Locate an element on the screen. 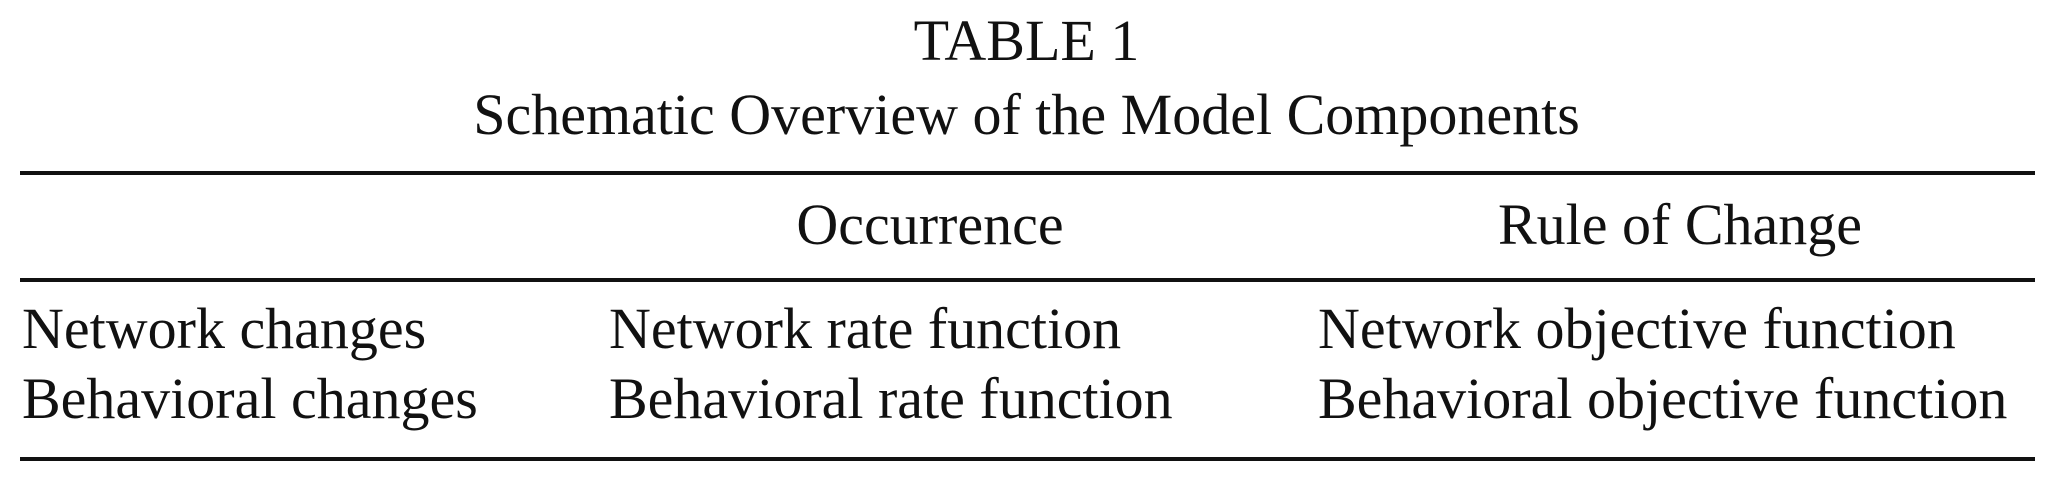 The width and height of the screenshot is (2053, 493). occurrence-cell: Network rate function is located at coordinates (865, 328).